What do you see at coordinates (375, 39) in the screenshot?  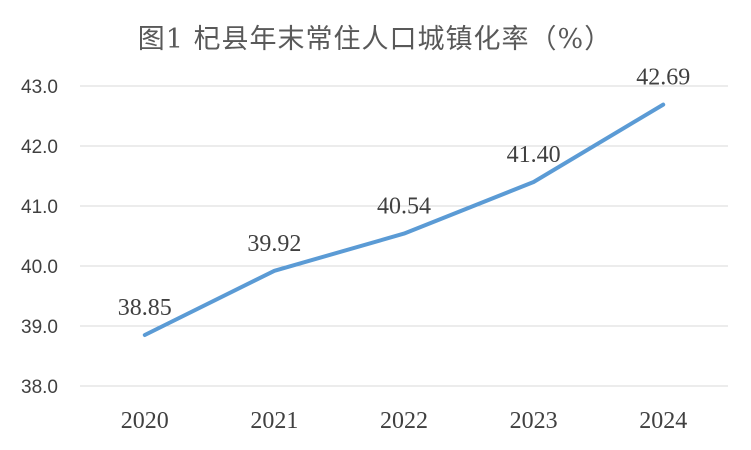 I see `chart-title: 图1 杞县年末常住人口城镇化率（%）` at bounding box center [375, 39].